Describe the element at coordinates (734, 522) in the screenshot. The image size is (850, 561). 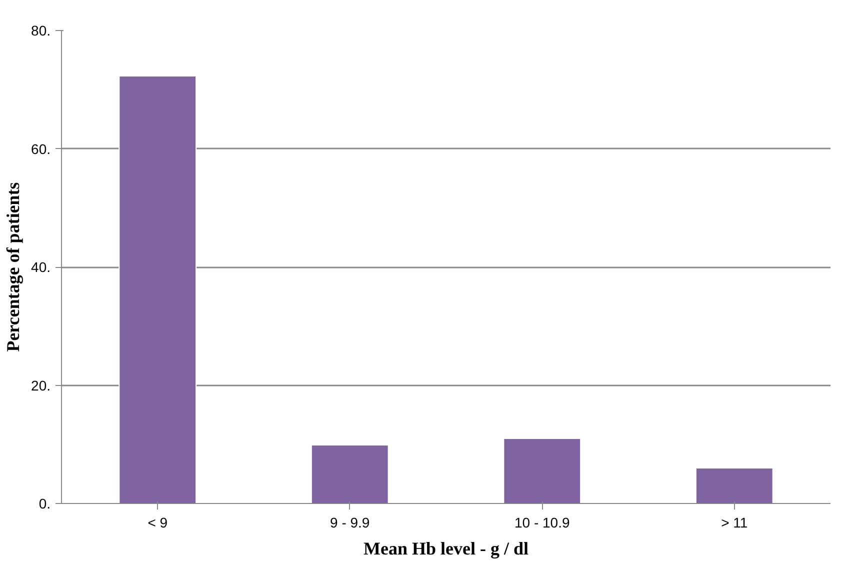
I see `x-tick-label: > 11` at that location.